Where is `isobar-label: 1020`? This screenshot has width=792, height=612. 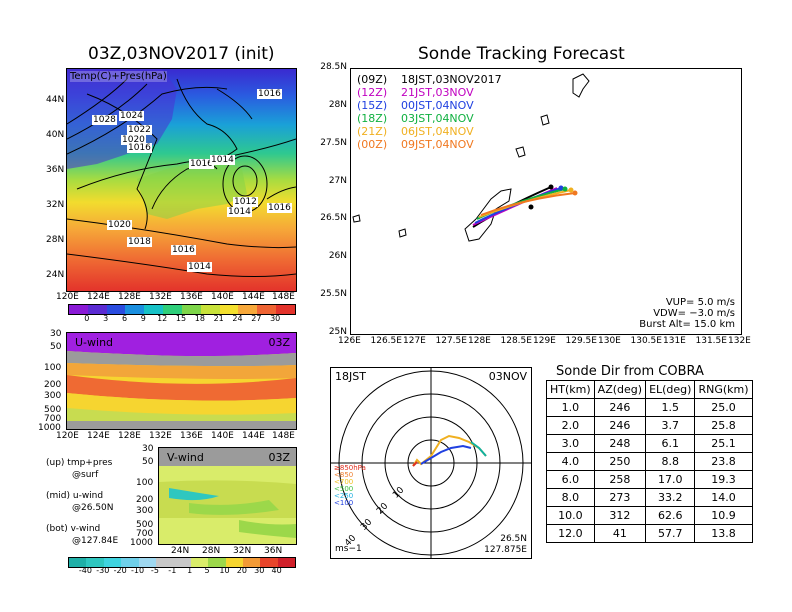 isobar-label: 1020 is located at coordinates (119, 225).